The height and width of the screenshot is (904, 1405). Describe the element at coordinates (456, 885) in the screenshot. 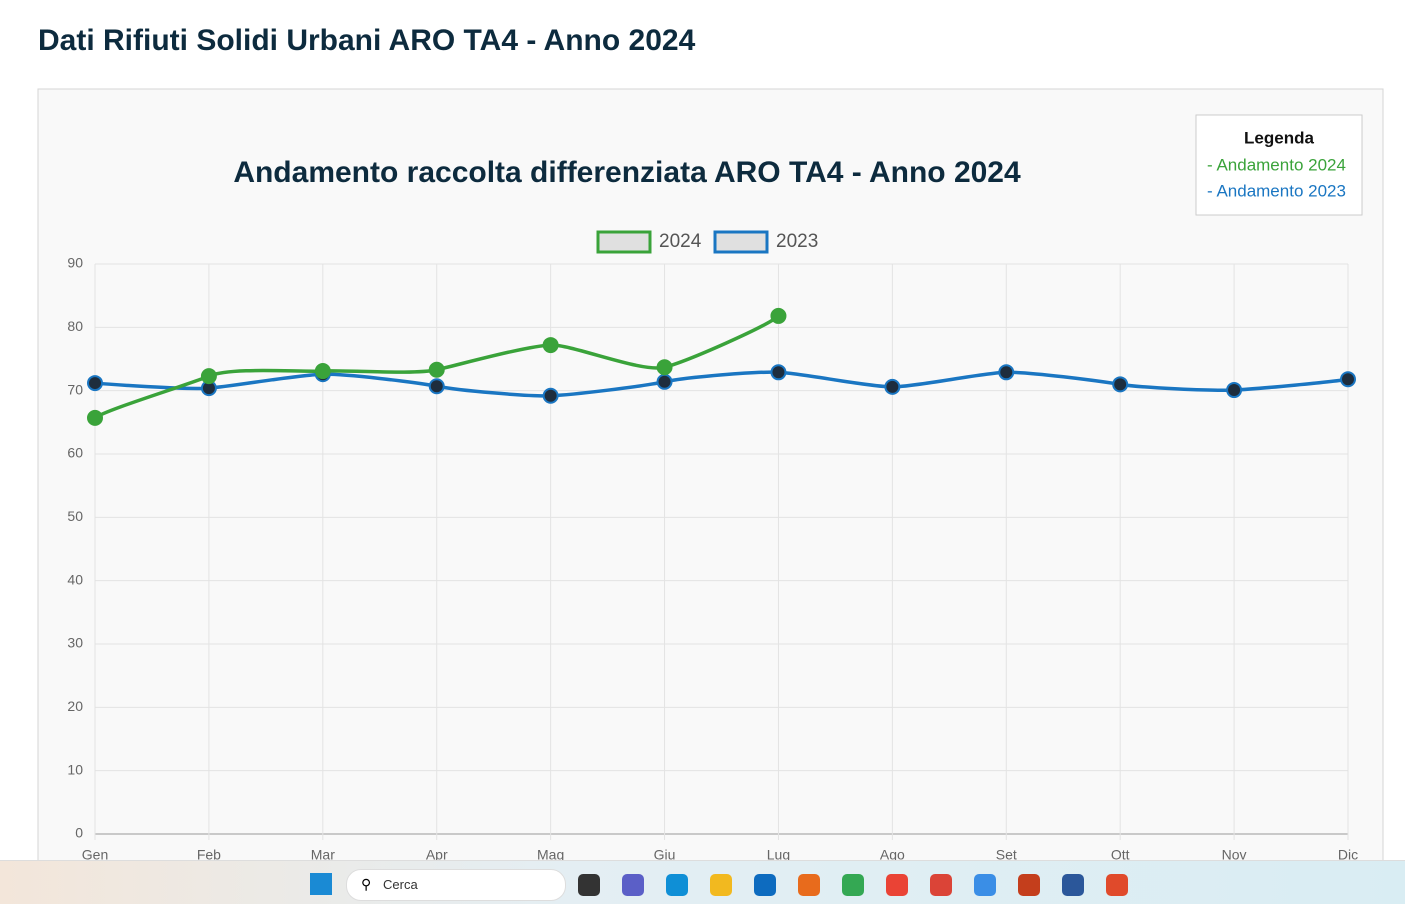

I see `search-box: ⚲ Cerca` at that location.